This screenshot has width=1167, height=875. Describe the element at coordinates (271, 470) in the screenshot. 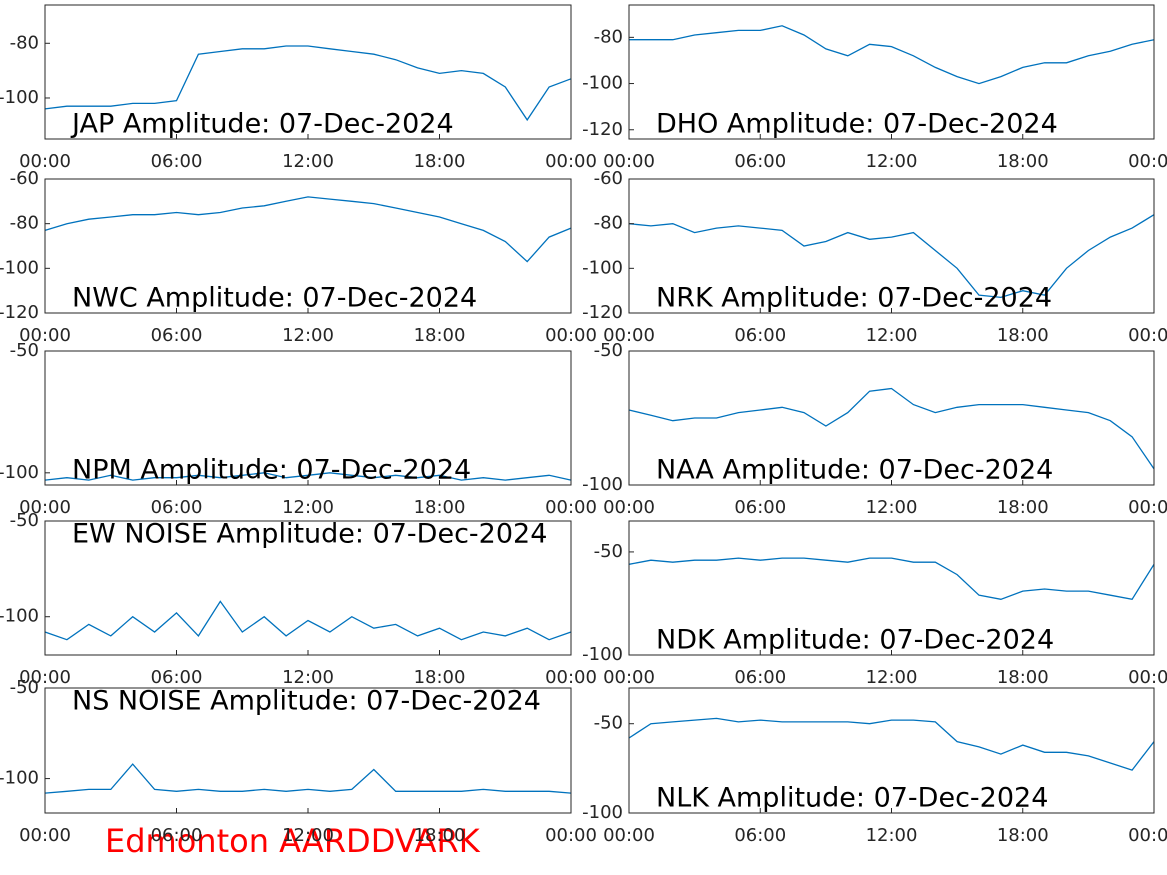

I see `panel-title: NPM Amplitude: 07-Dec-2024` at that location.